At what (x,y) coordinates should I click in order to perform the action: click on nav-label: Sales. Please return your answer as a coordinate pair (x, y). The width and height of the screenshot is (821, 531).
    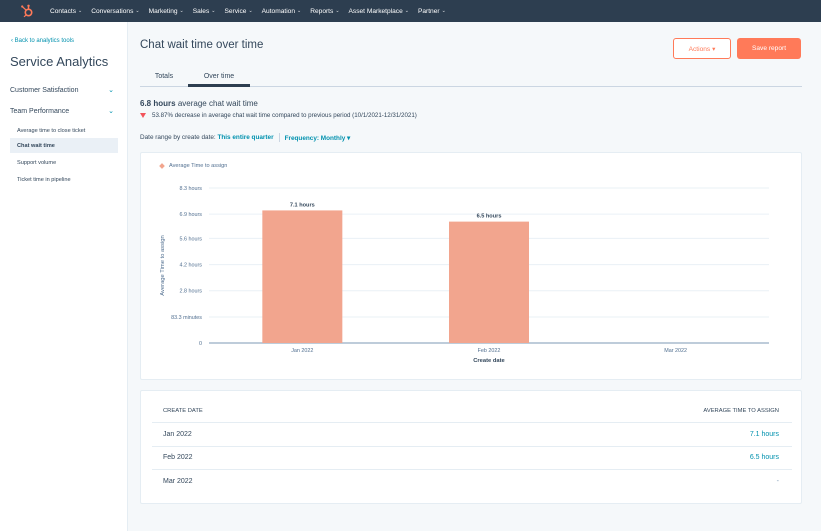
    Looking at the image, I should click on (201, 11).